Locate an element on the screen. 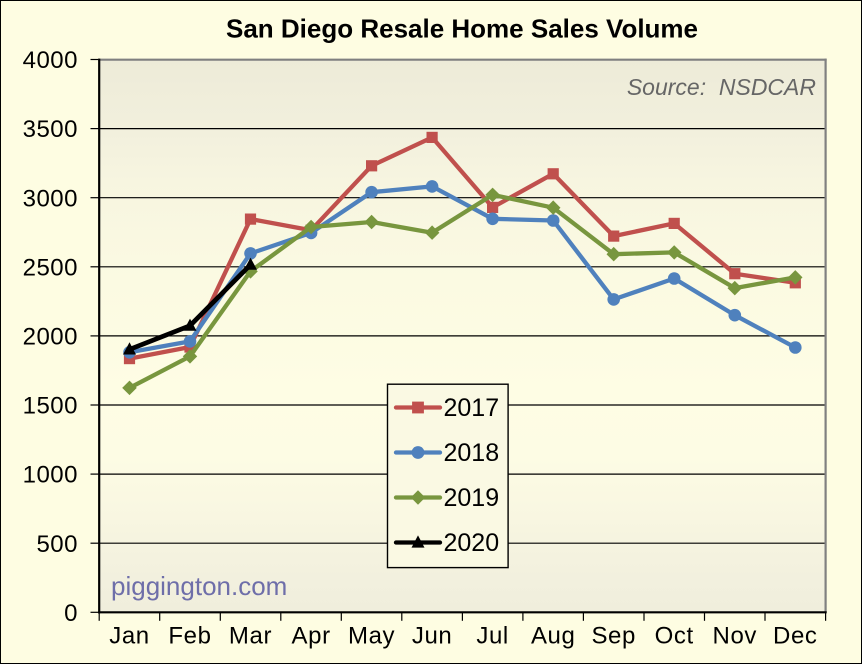  svg-text: 4000 is located at coordinates (50, 60).